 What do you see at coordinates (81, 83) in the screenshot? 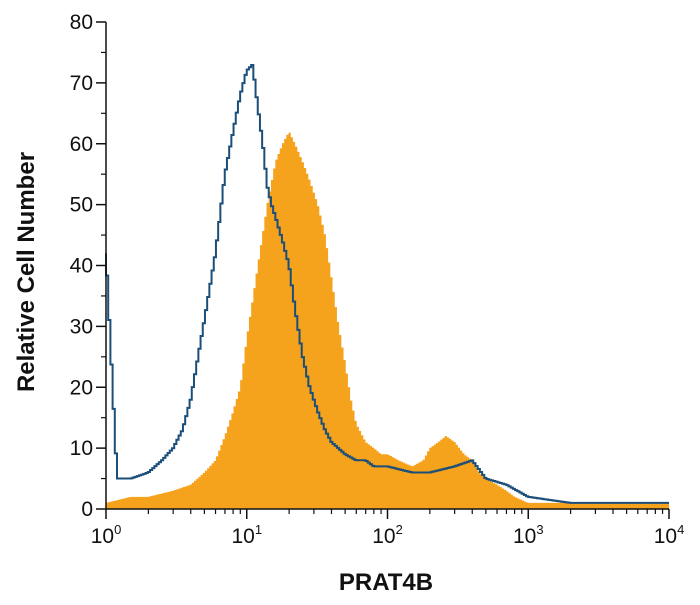
I see `y-tick-label: 70` at bounding box center [81, 83].